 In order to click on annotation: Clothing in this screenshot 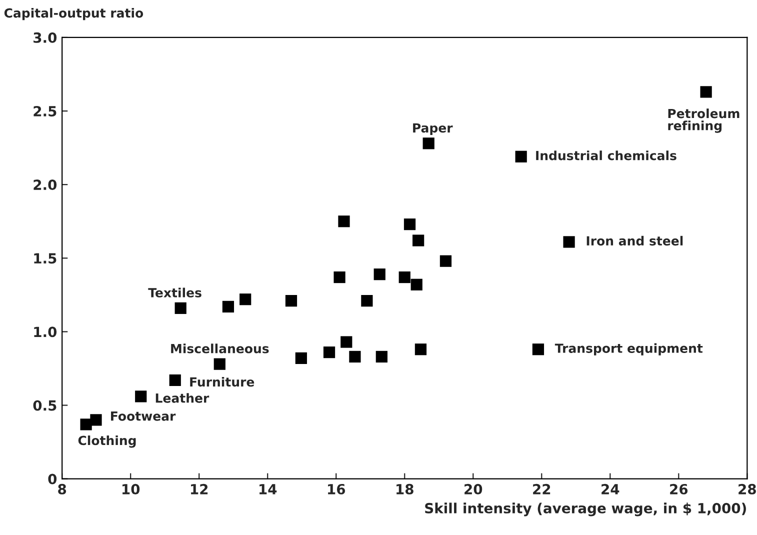, I will do `click(107, 442)`.